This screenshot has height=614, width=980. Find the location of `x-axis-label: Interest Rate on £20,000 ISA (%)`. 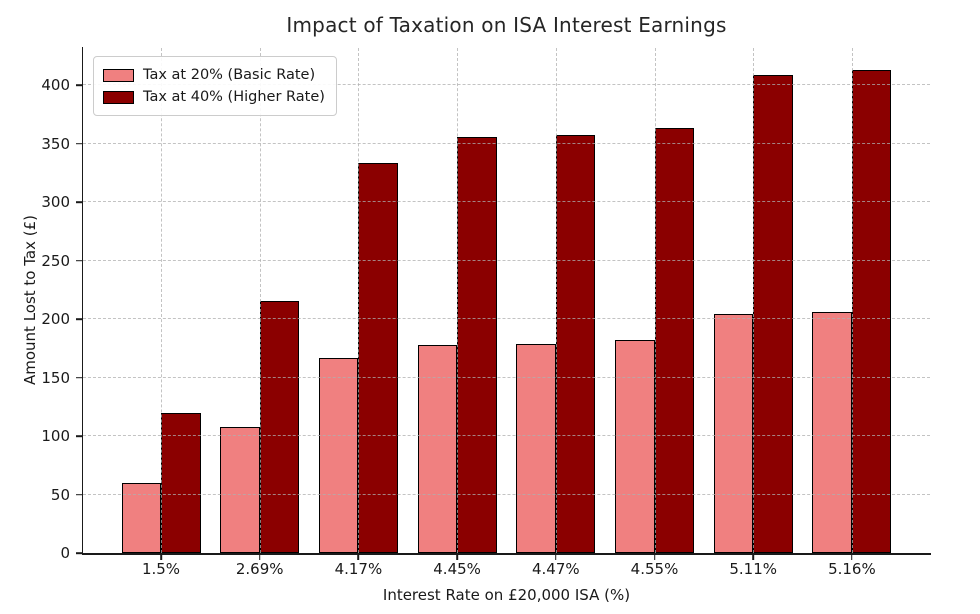

x-axis-label: Interest Rate on £20,000 ISA (%) is located at coordinates (506, 595).